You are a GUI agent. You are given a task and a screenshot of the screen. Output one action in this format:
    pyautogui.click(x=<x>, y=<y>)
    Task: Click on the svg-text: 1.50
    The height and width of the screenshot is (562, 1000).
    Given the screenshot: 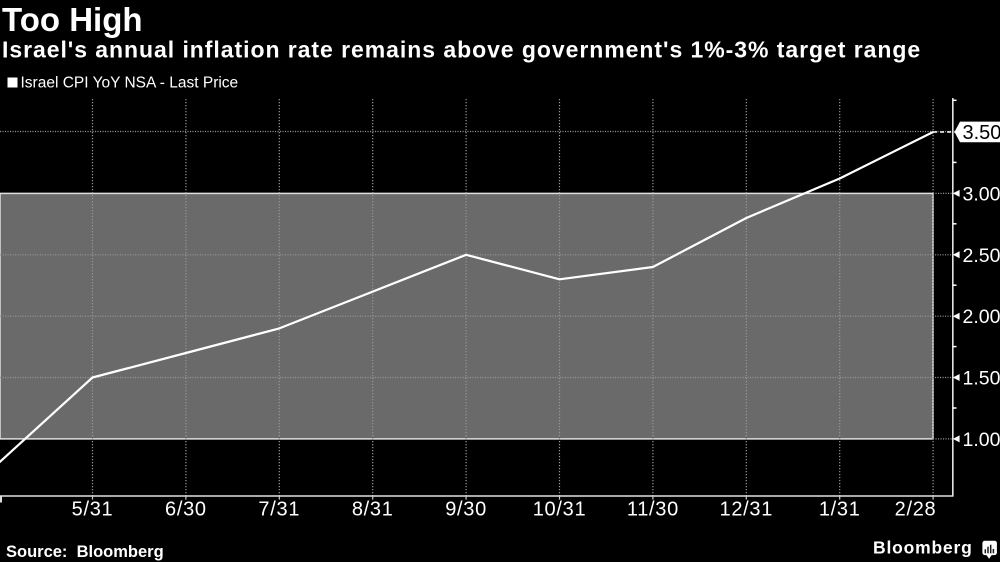 What is the action you would take?
    pyautogui.click(x=981, y=379)
    